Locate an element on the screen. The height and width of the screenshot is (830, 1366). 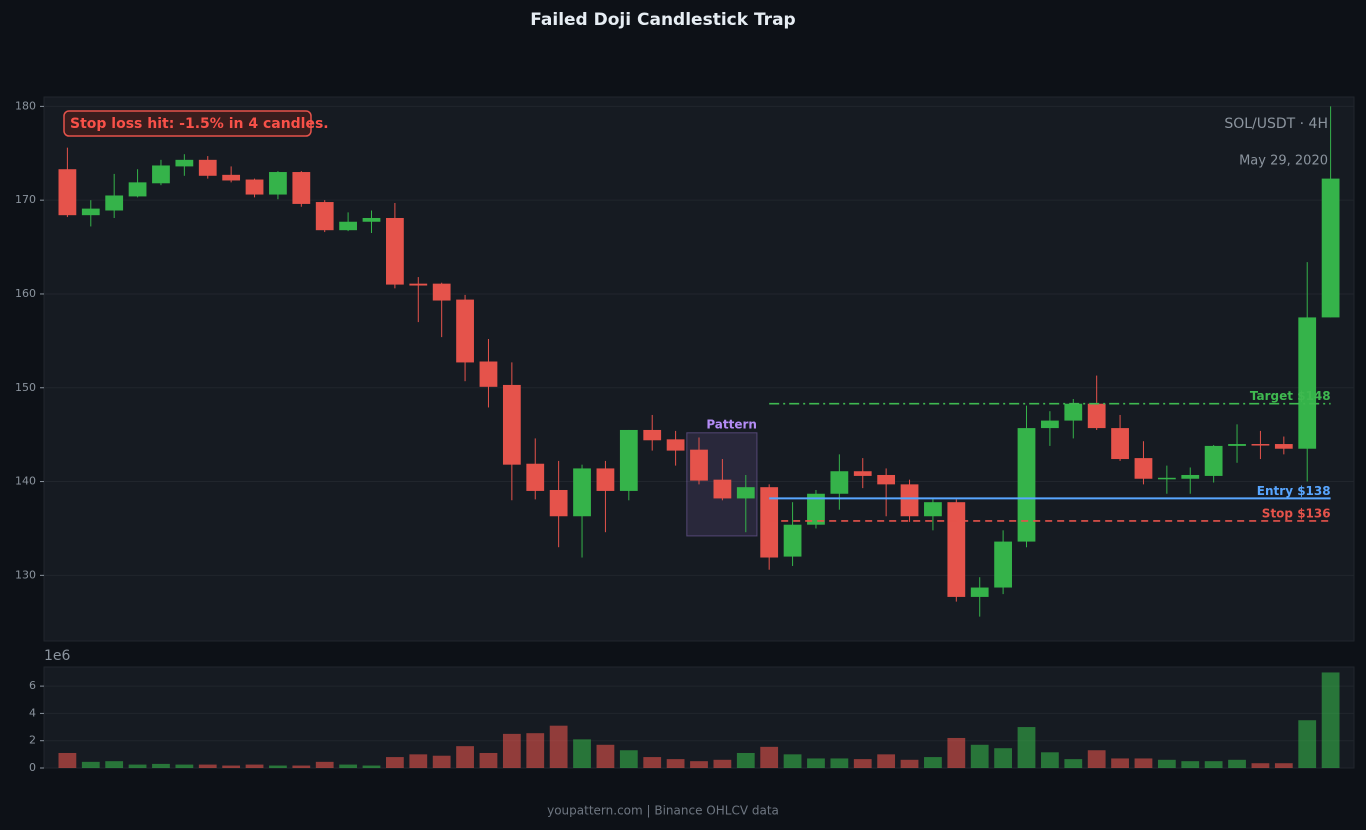
annotation: Stop loss hit: -1.5% in 4 candles. is located at coordinates (199, 124).